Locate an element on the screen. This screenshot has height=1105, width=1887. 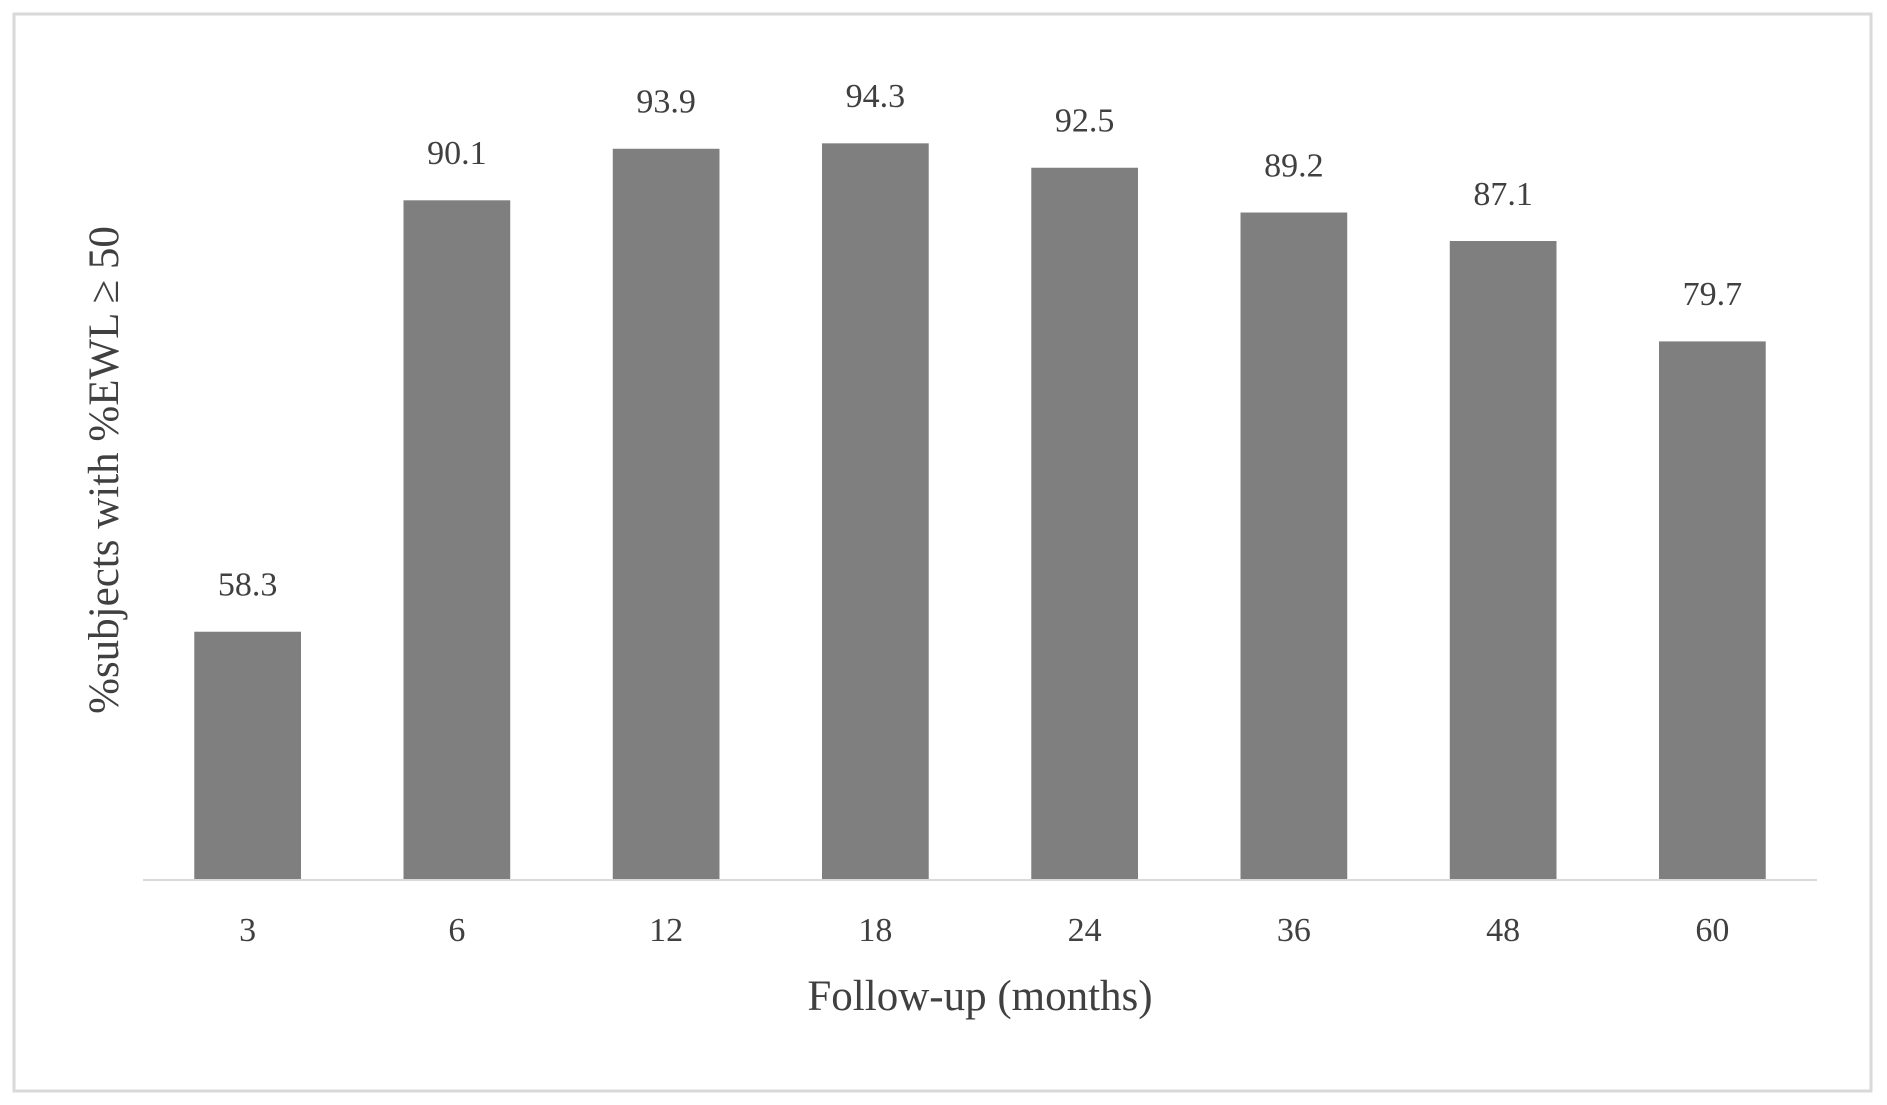
x-axis-title: Follow-up (months) is located at coordinates (979, 996).